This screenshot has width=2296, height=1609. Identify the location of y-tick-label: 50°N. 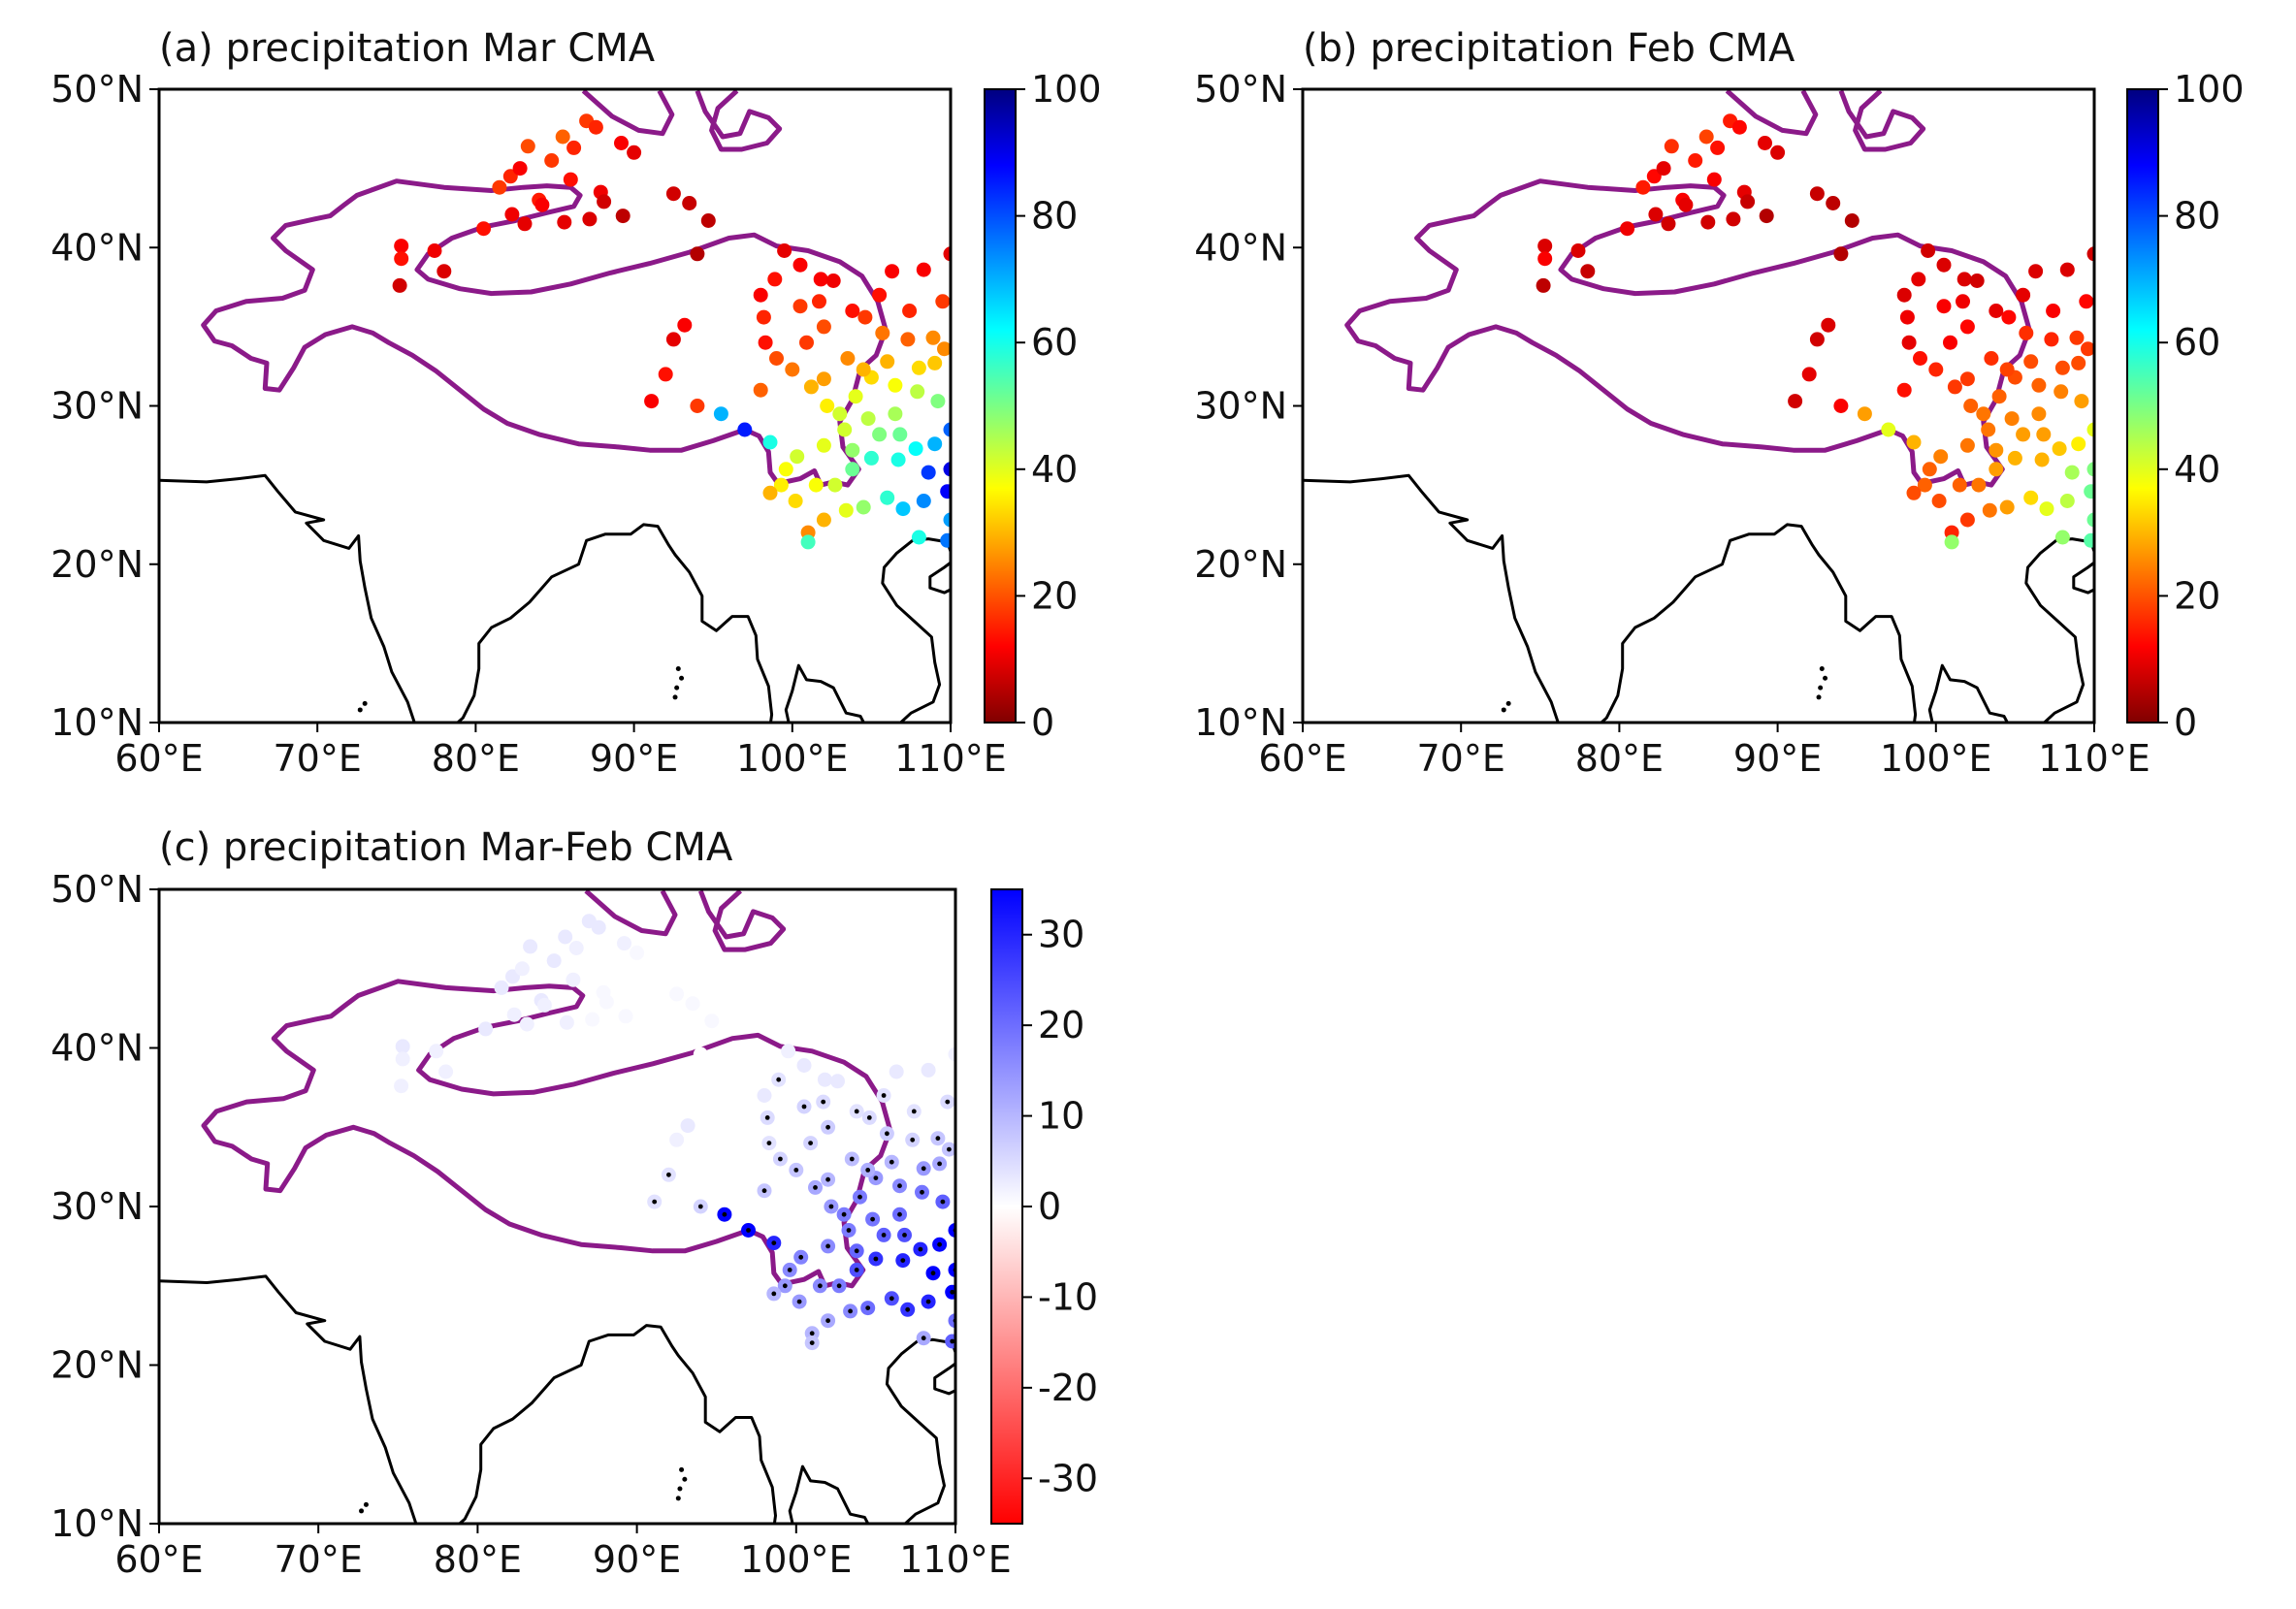
(1241, 89).